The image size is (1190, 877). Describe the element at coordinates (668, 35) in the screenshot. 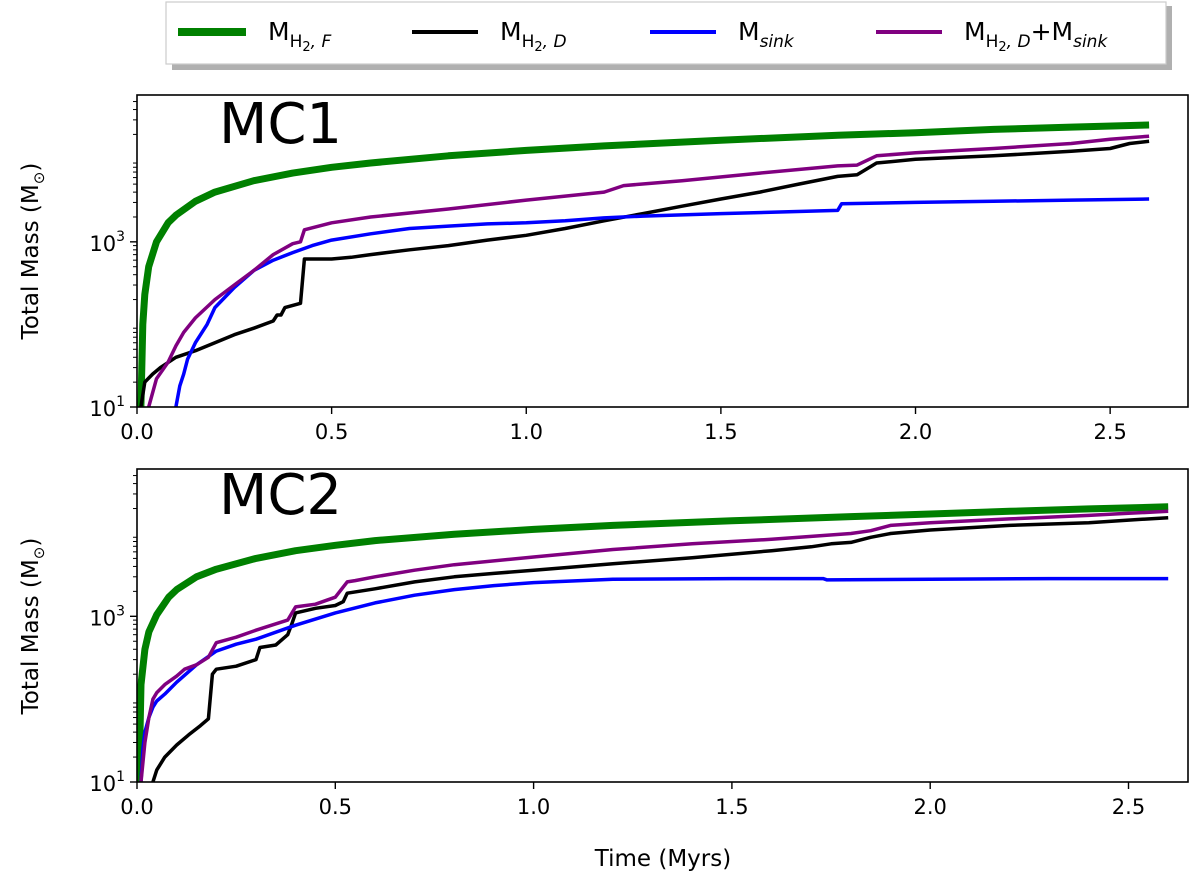

I see `legend: MH2, F MH2, D Msink MH2, D+Msink` at that location.